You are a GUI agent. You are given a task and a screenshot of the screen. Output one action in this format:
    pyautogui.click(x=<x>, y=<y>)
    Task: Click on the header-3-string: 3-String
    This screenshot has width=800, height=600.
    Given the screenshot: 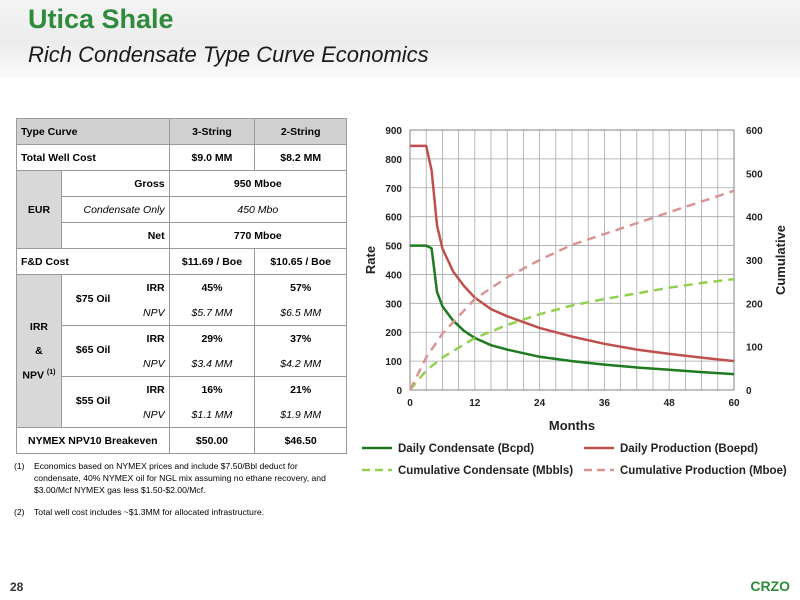 What is the action you would take?
    pyautogui.click(x=212, y=131)
    